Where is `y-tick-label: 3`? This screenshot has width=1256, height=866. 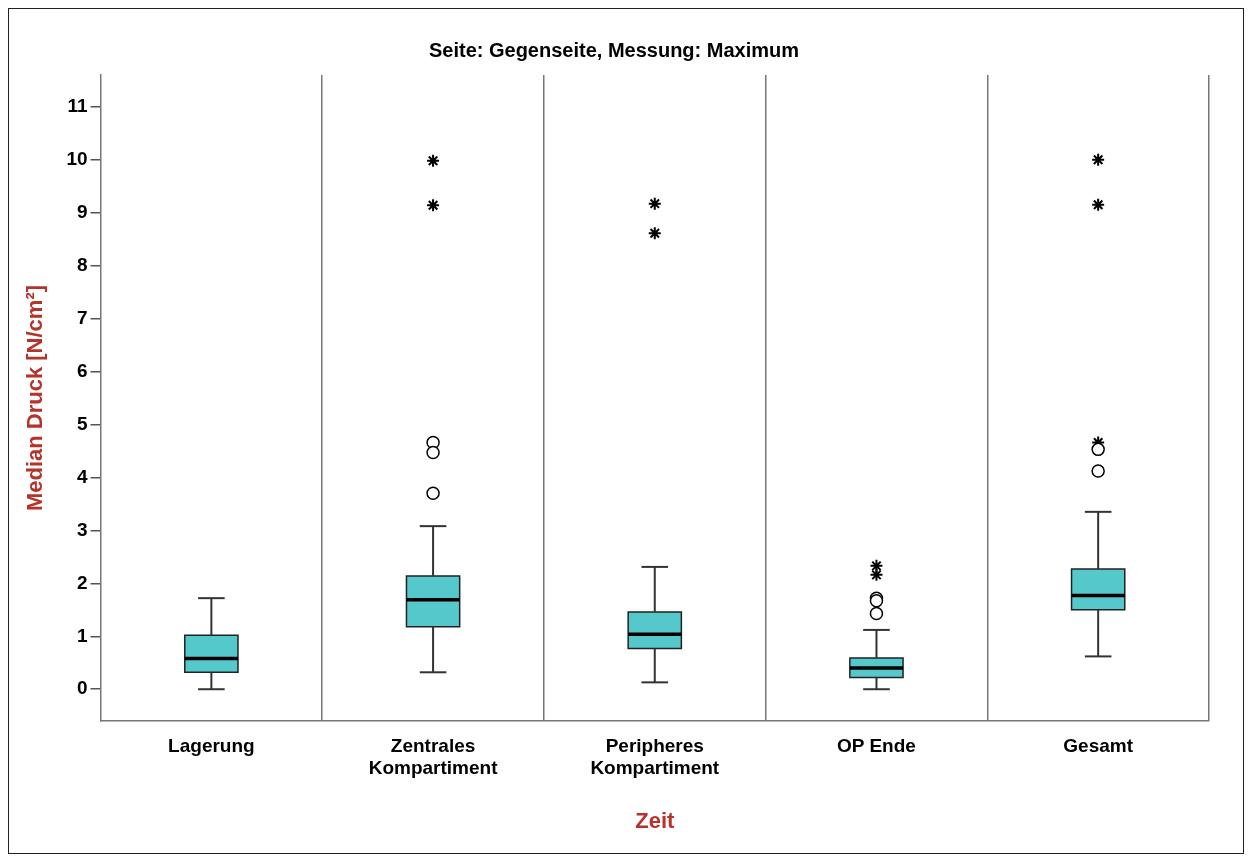
y-tick-label: 3 is located at coordinates (82, 529).